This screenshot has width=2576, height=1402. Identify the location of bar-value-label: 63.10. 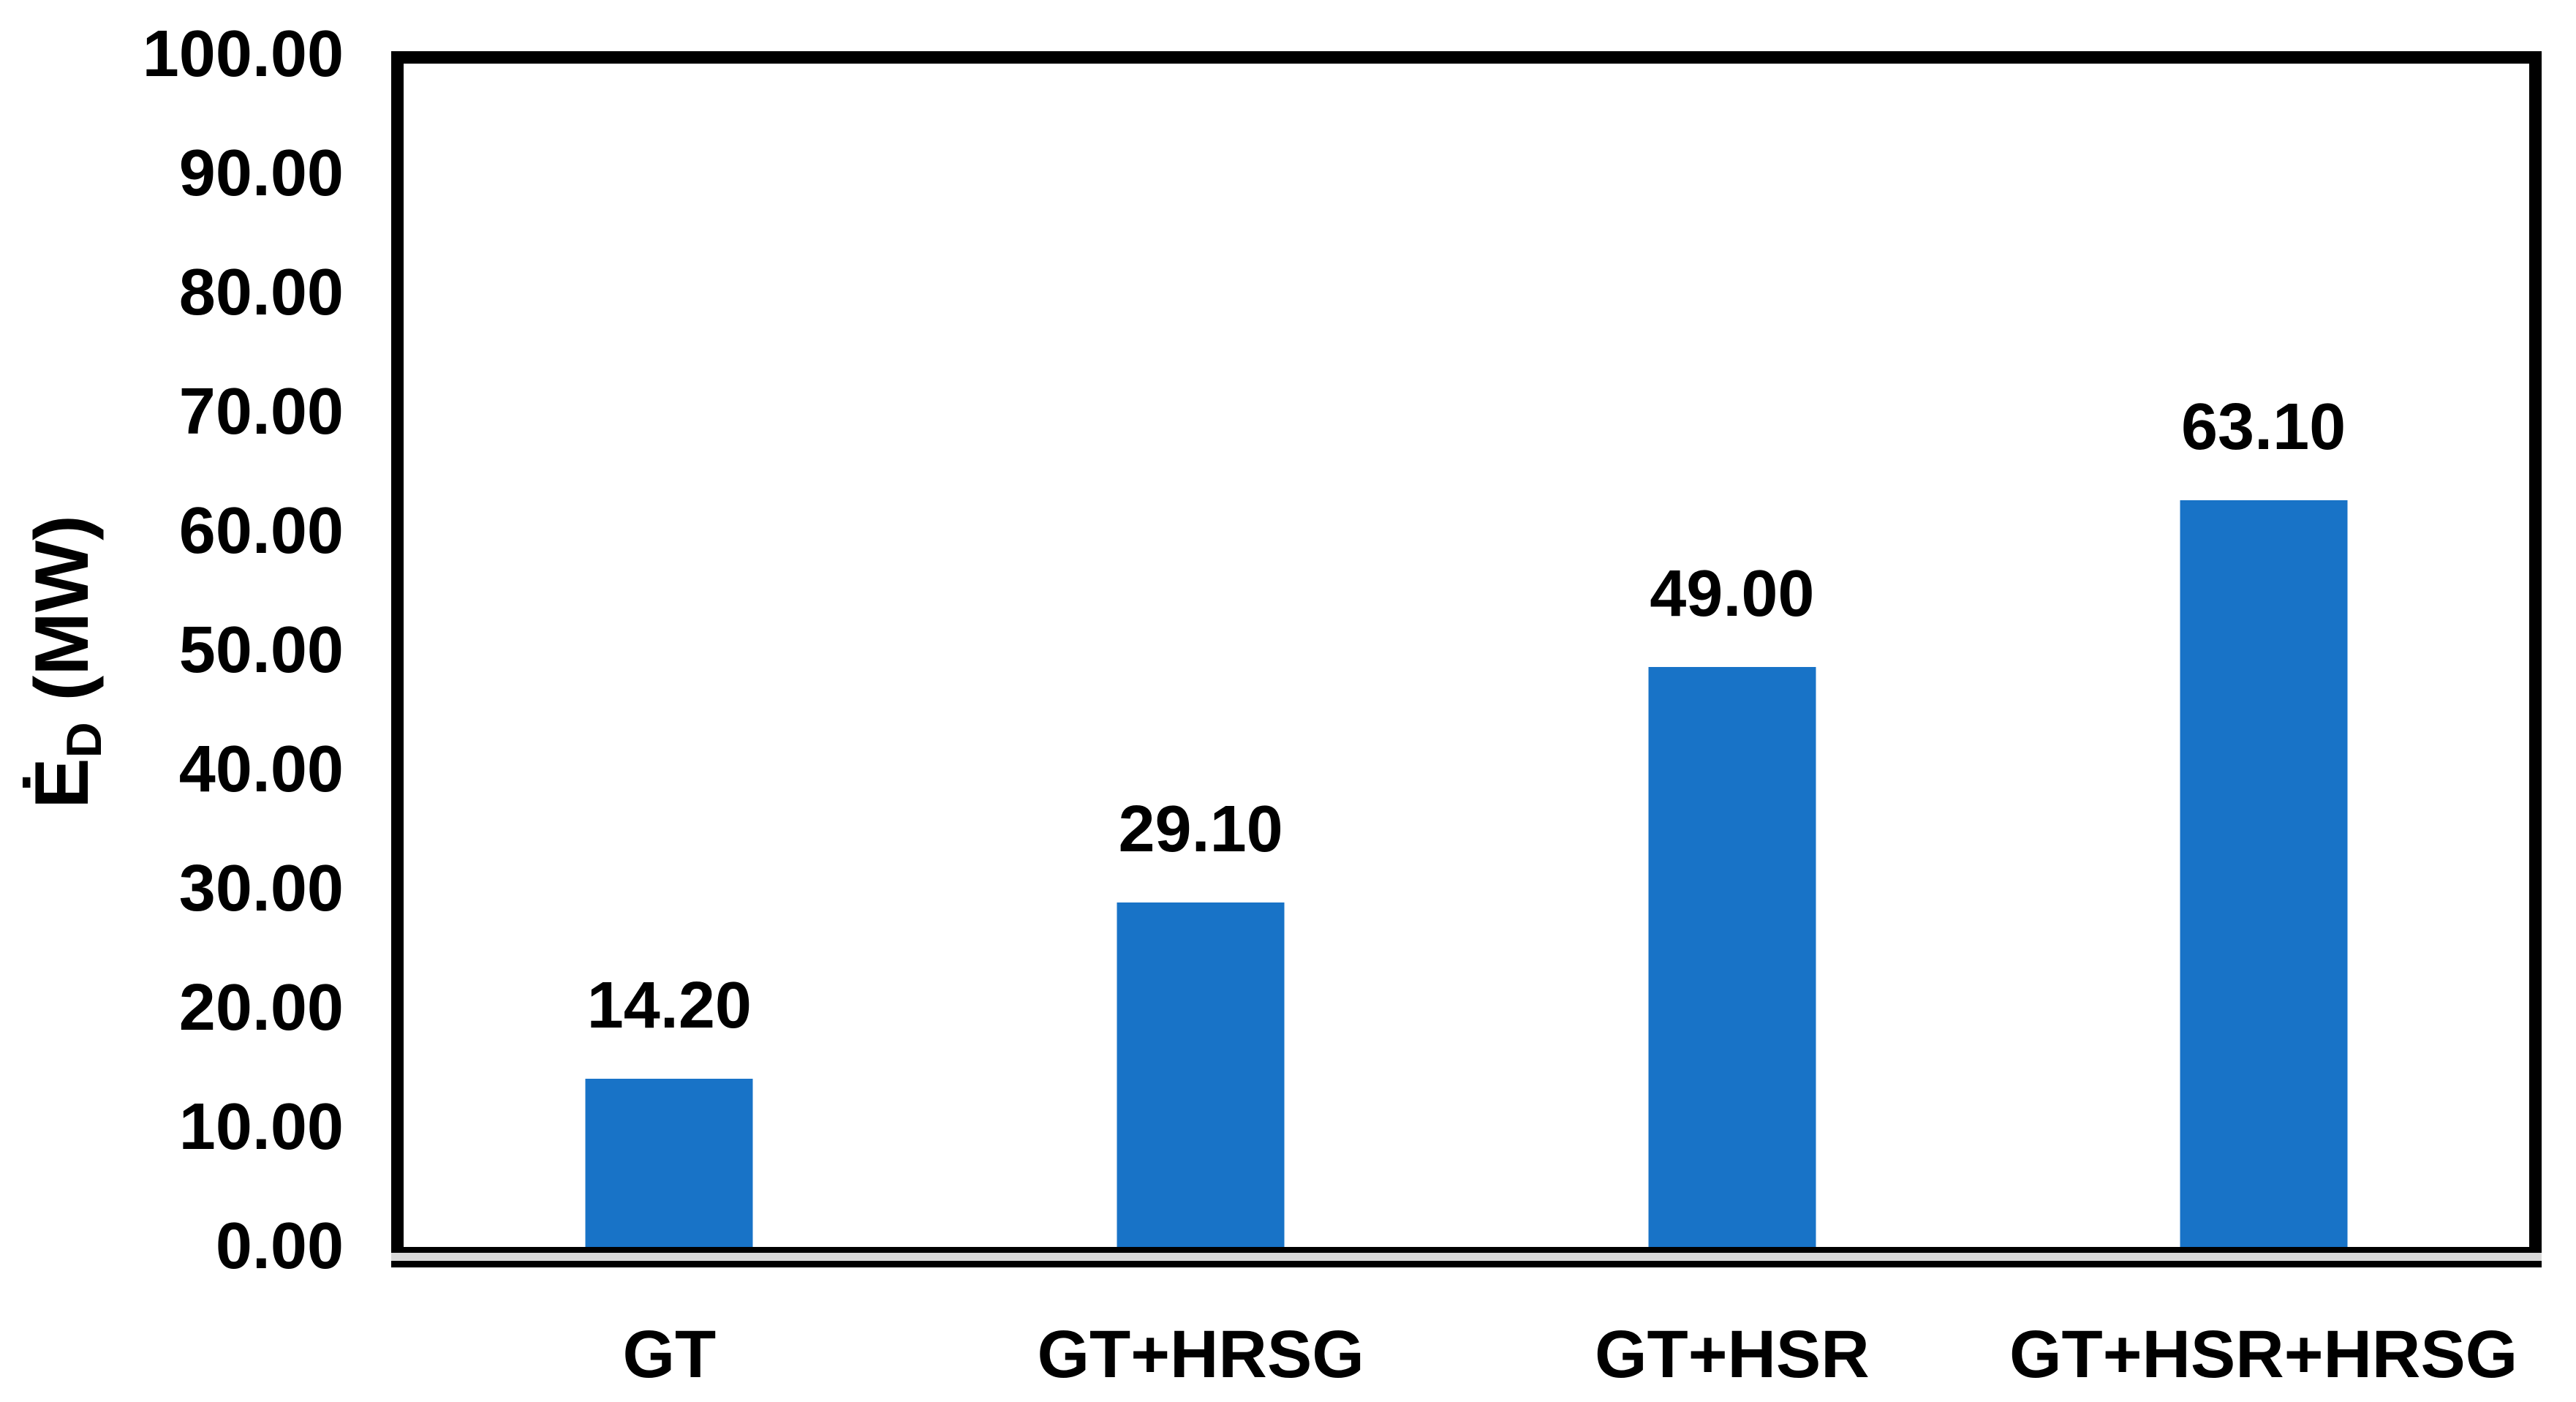
(2263, 428).